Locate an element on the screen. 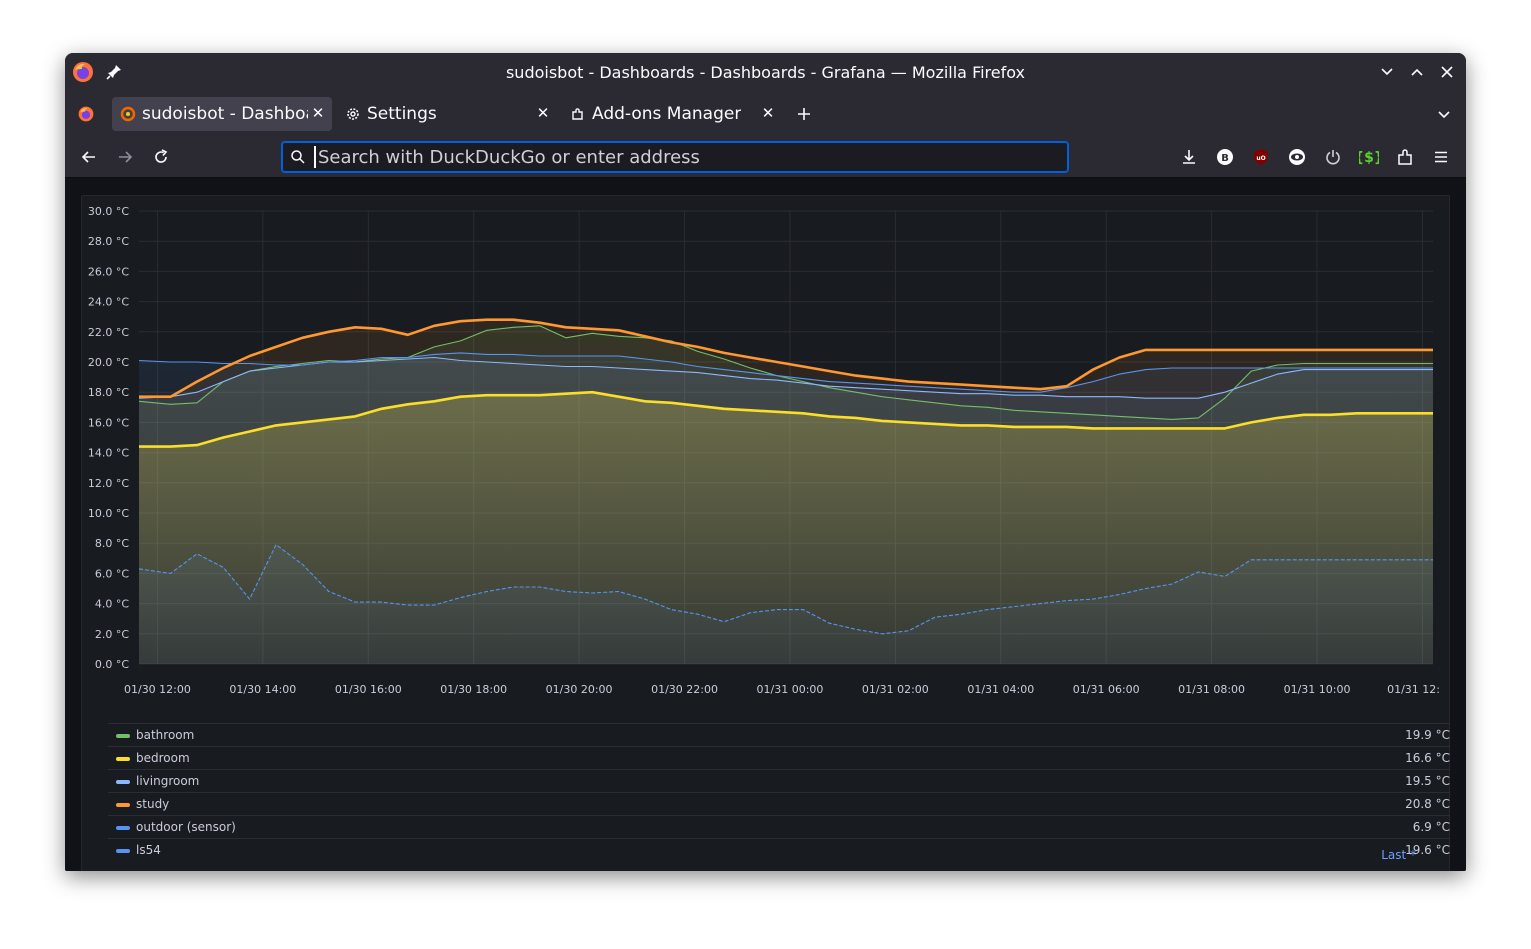  legend-value: 20.8 °C is located at coordinates (1427, 804).